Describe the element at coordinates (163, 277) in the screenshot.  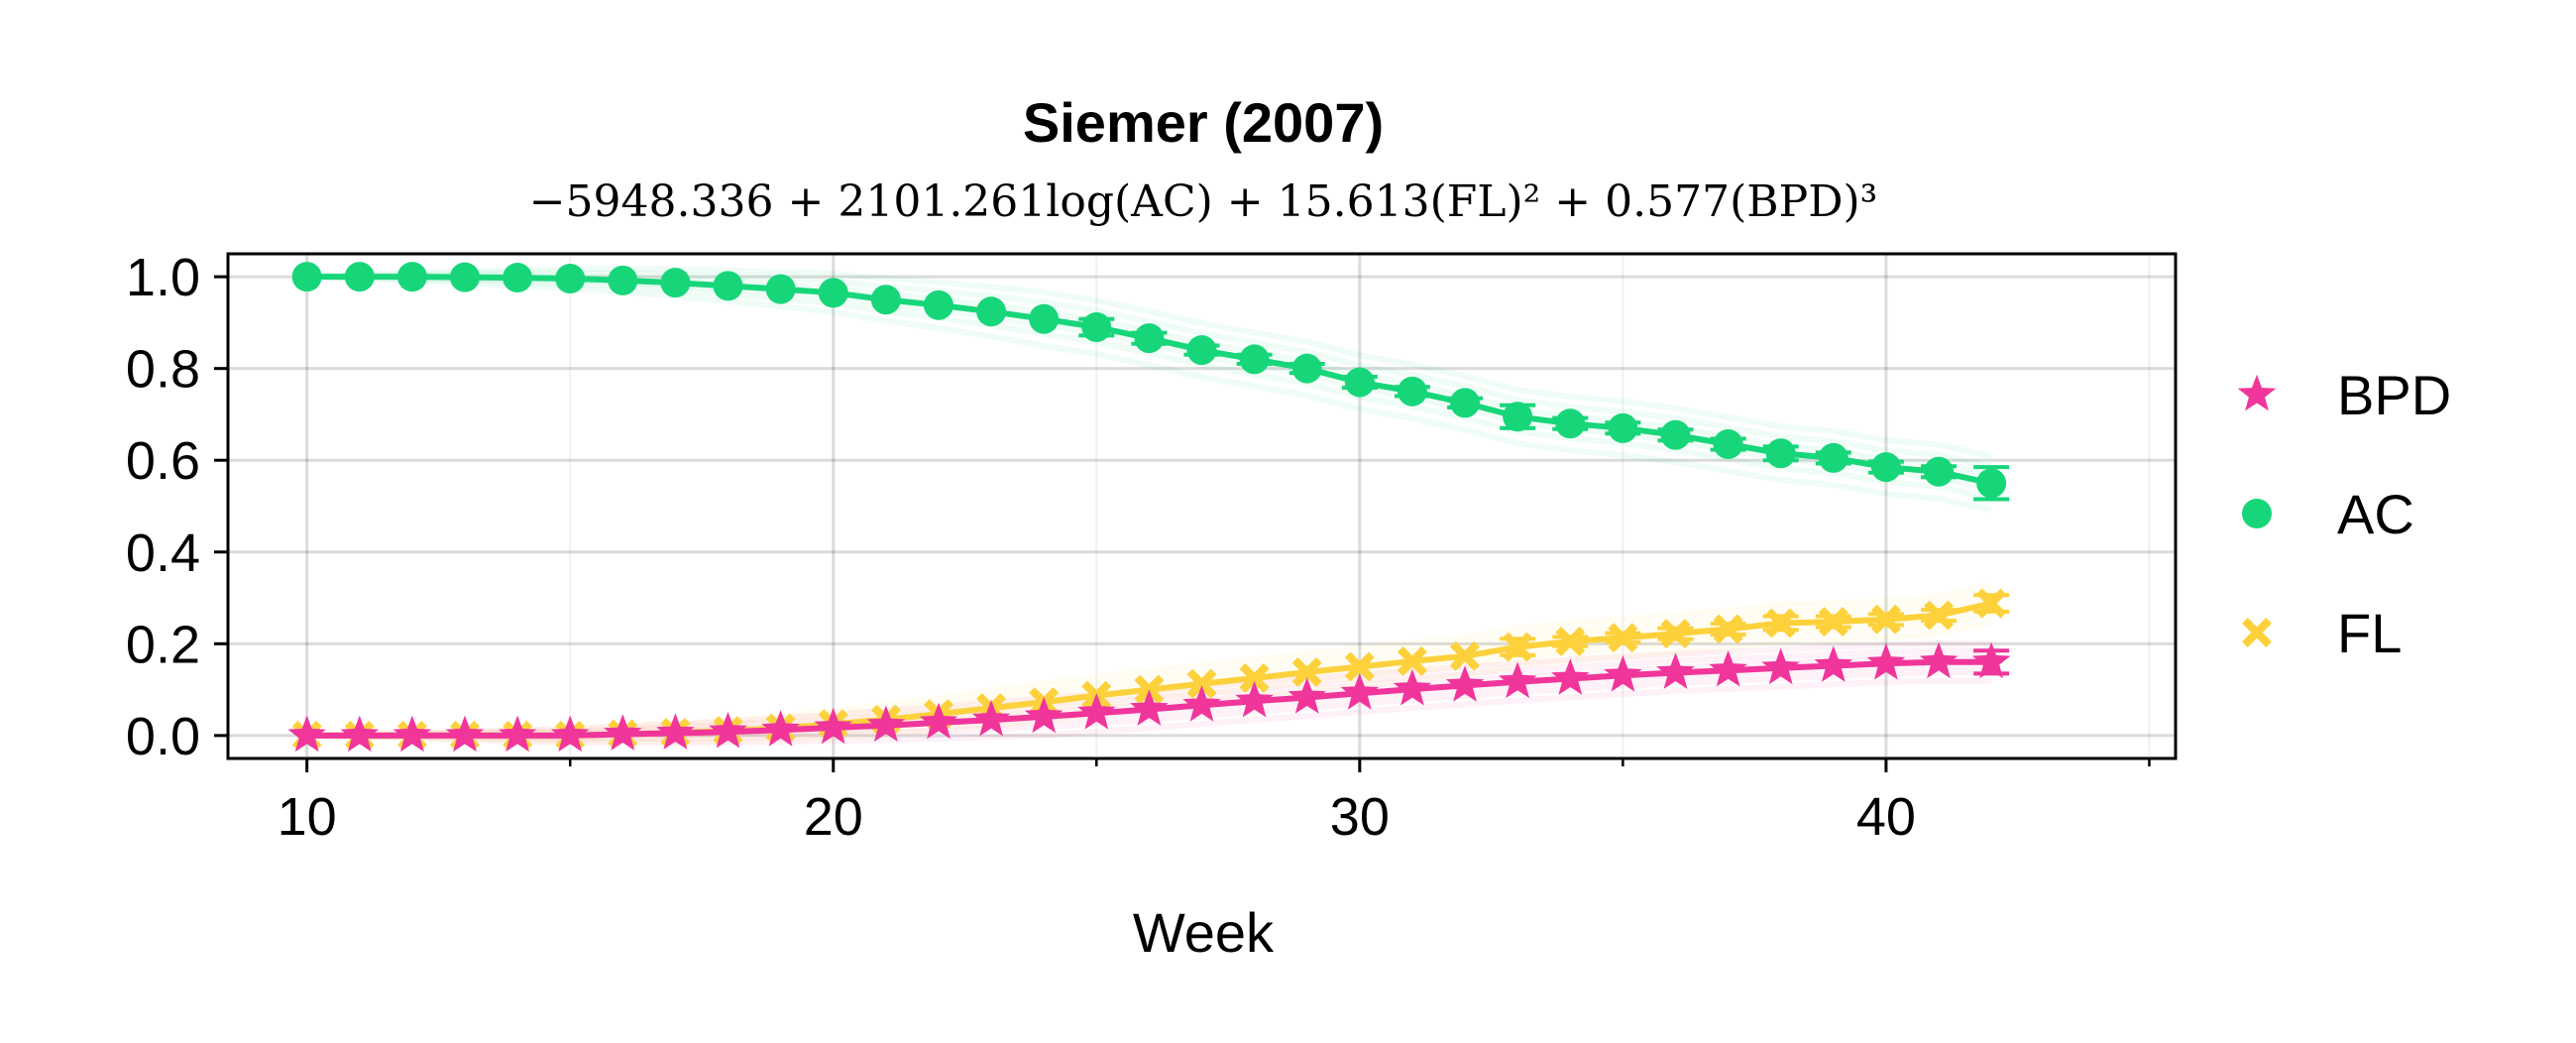
I see `y-tick-label: 1.0` at that location.